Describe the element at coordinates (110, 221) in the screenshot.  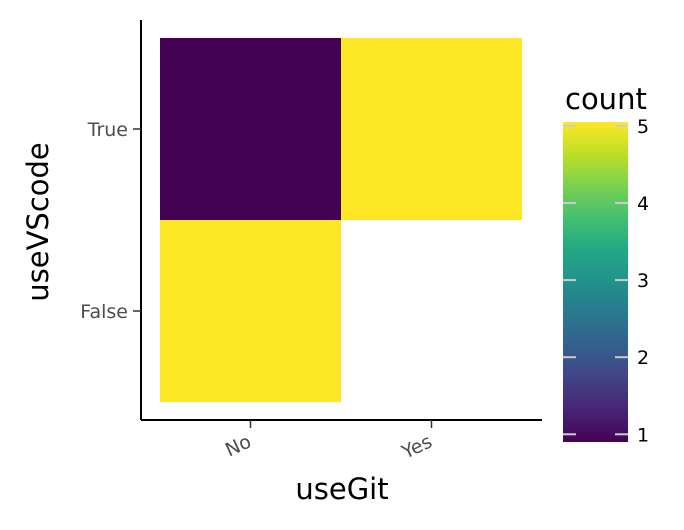
I see `y-axis-ticks: False True` at that location.